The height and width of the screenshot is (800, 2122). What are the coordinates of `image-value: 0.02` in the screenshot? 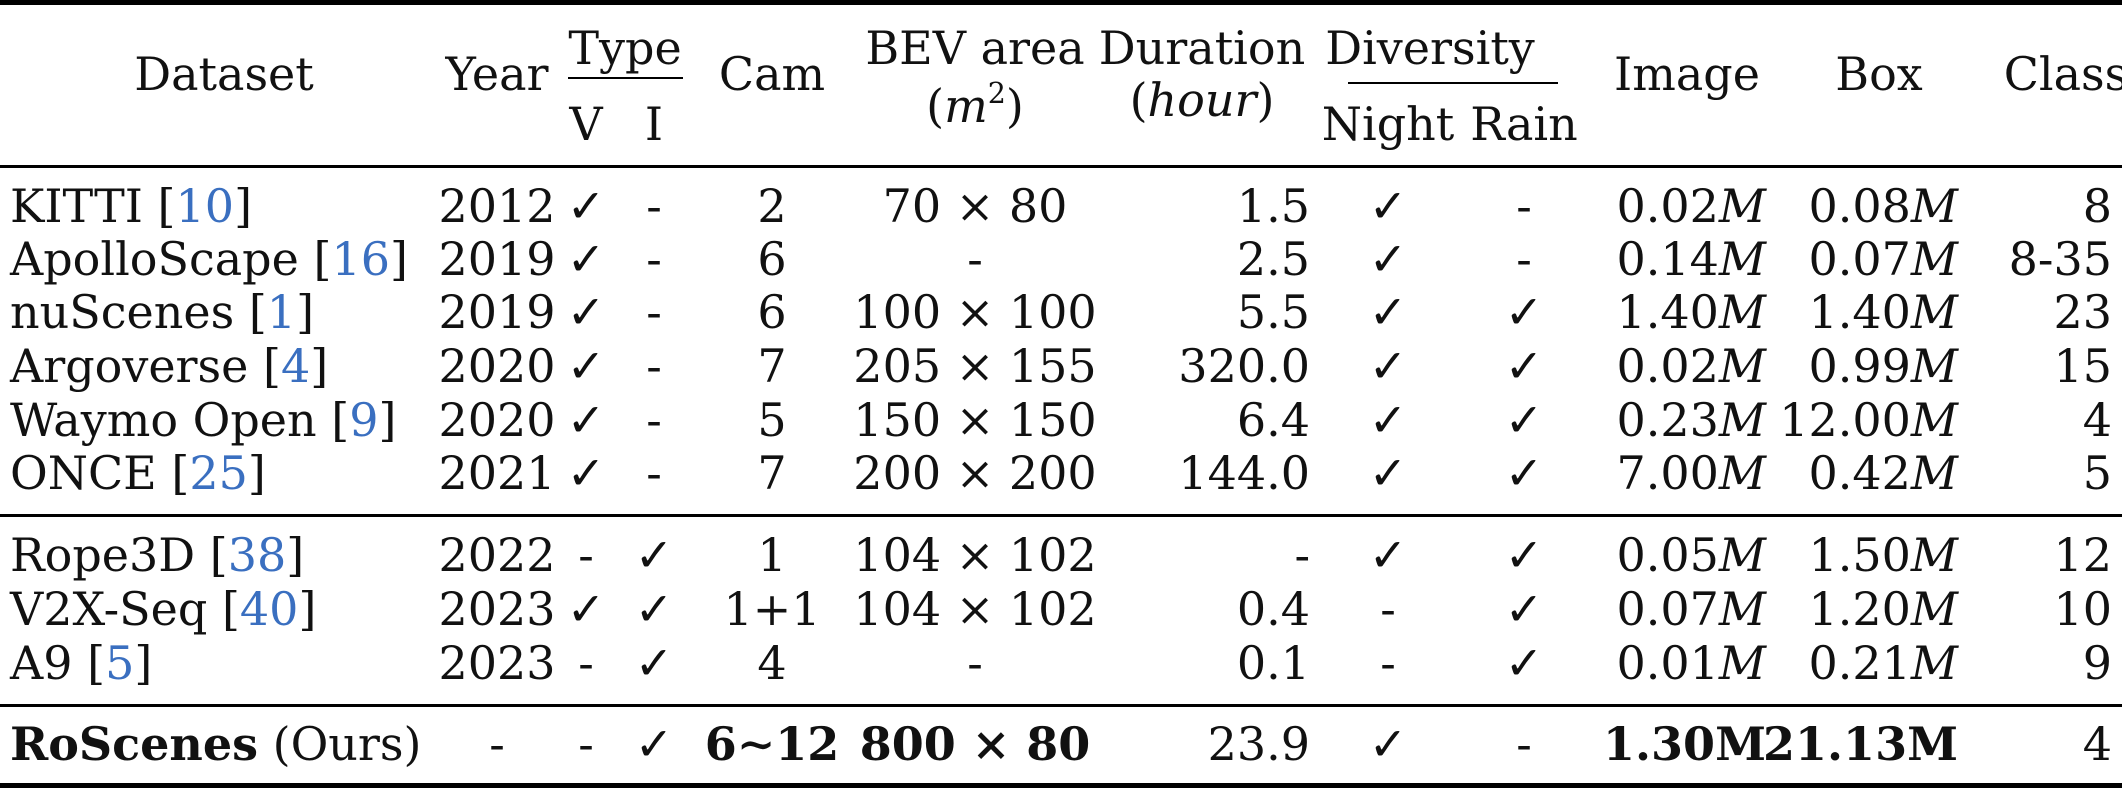 It's located at (1667, 206).